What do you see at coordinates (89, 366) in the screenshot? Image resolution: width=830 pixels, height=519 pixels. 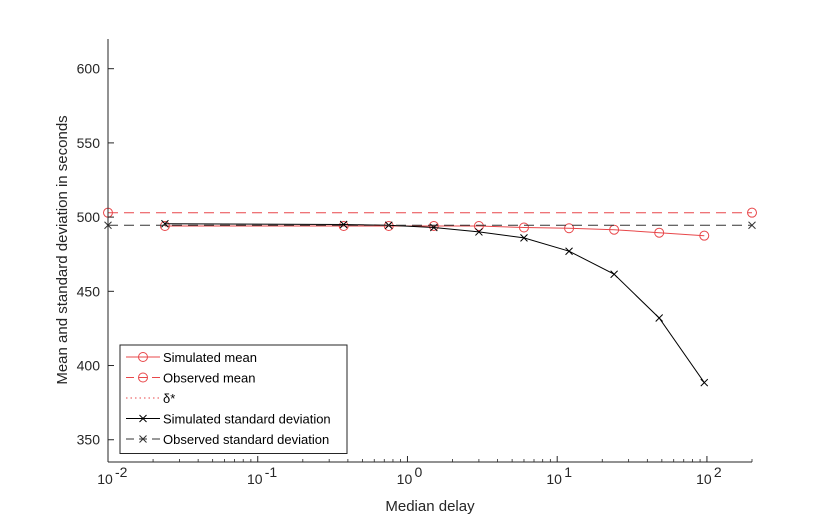 I see `y-tick-label-1: 400` at bounding box center [89, 366].